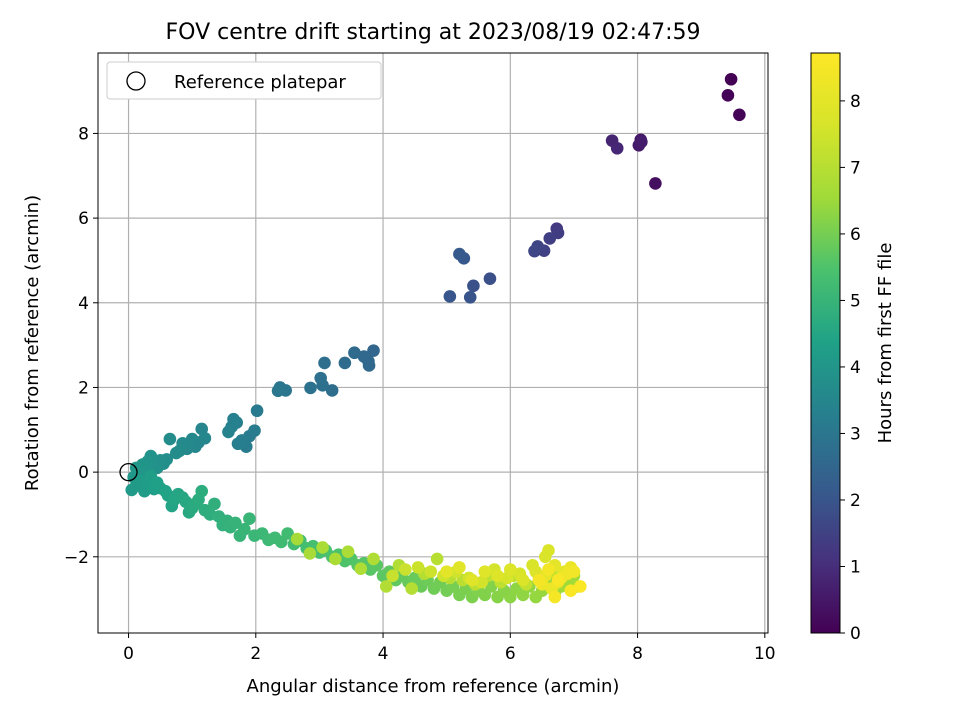 Image resolution: width=960 pixels, height=724 pixels. I want to click on colorbar-tick-label: 1, so click(855, 567).